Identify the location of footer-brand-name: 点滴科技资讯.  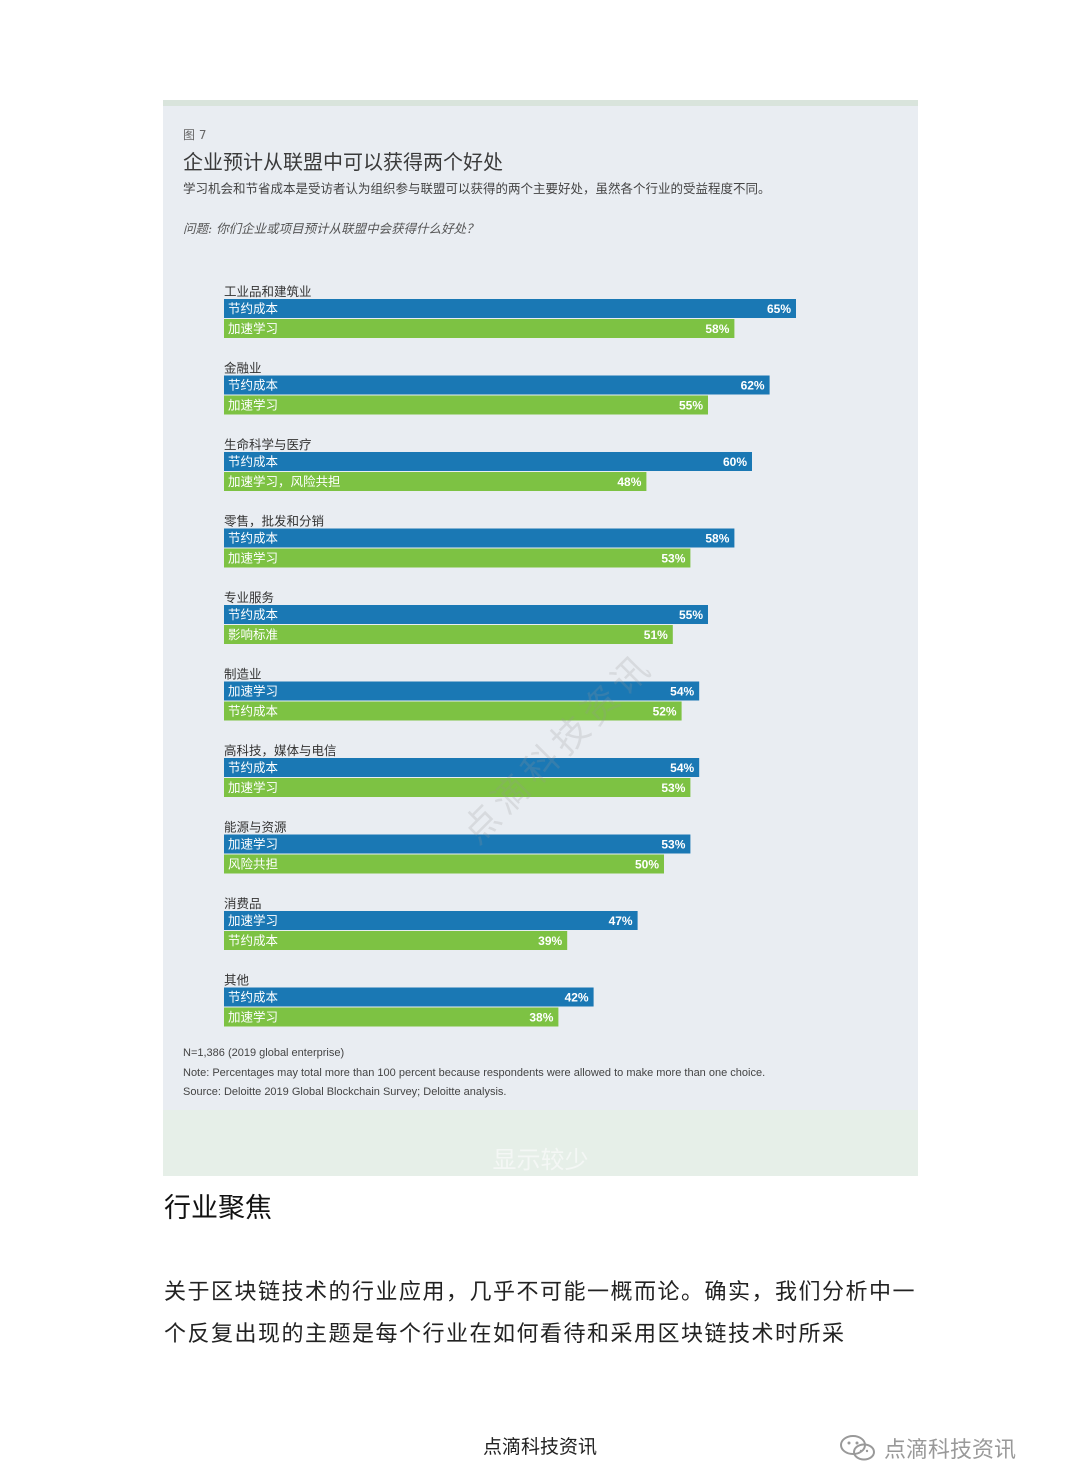
(950, 1450).